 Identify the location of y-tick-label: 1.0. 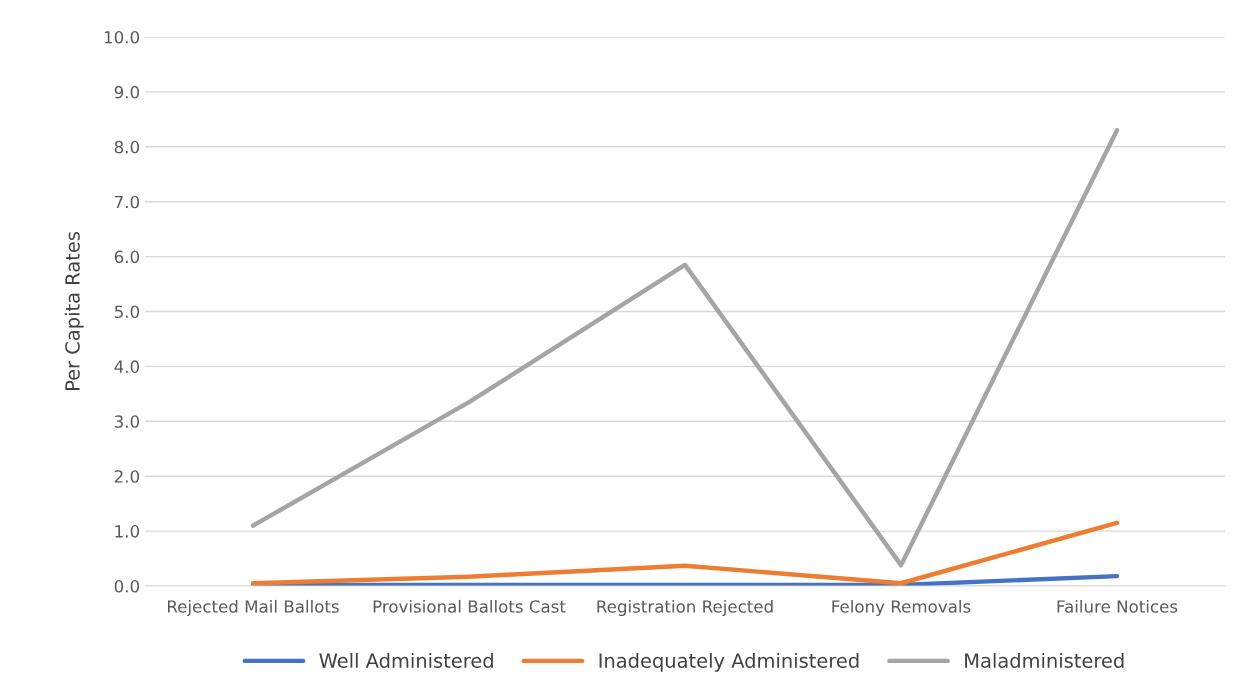
(127, 531).